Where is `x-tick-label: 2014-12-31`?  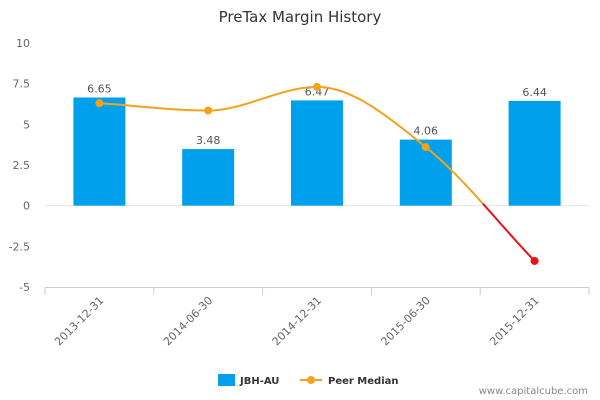 x-tick-label: 2014-12-31 is located at coordinates (297, 321).